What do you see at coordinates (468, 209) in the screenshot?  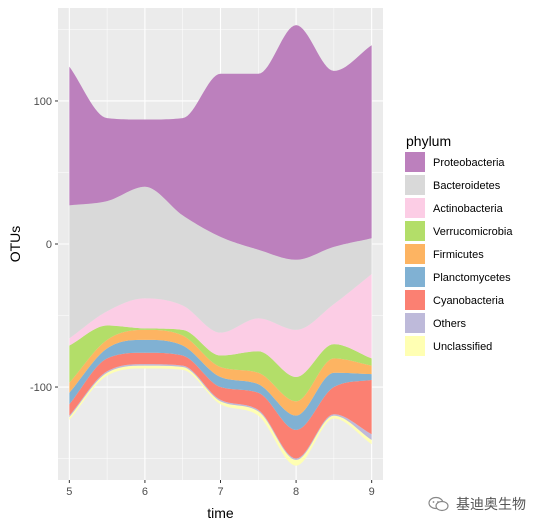 I see `legend-label-actinobacteria: Actinobacteria` at bounding box center [468, 209].